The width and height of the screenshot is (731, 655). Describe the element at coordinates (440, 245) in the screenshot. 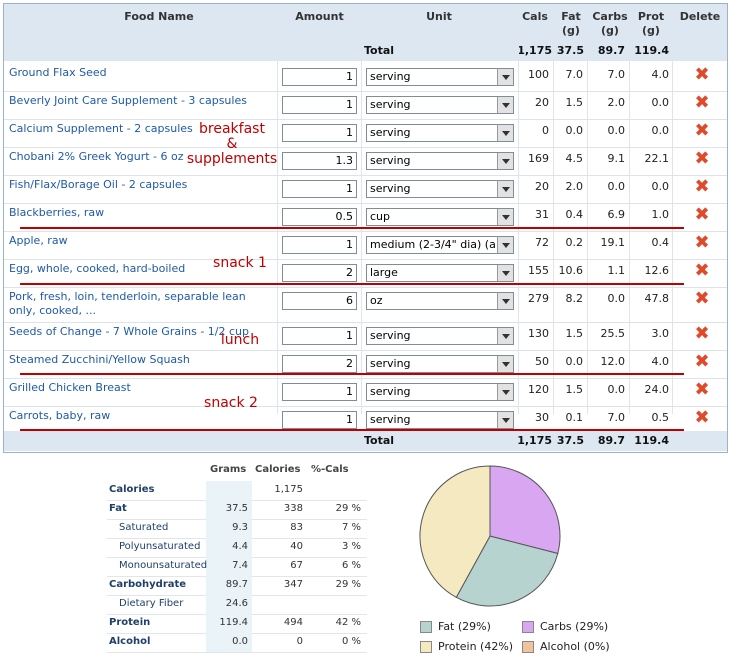

I see `unit-select: medium (2-3/4" dia) (a` at that location.